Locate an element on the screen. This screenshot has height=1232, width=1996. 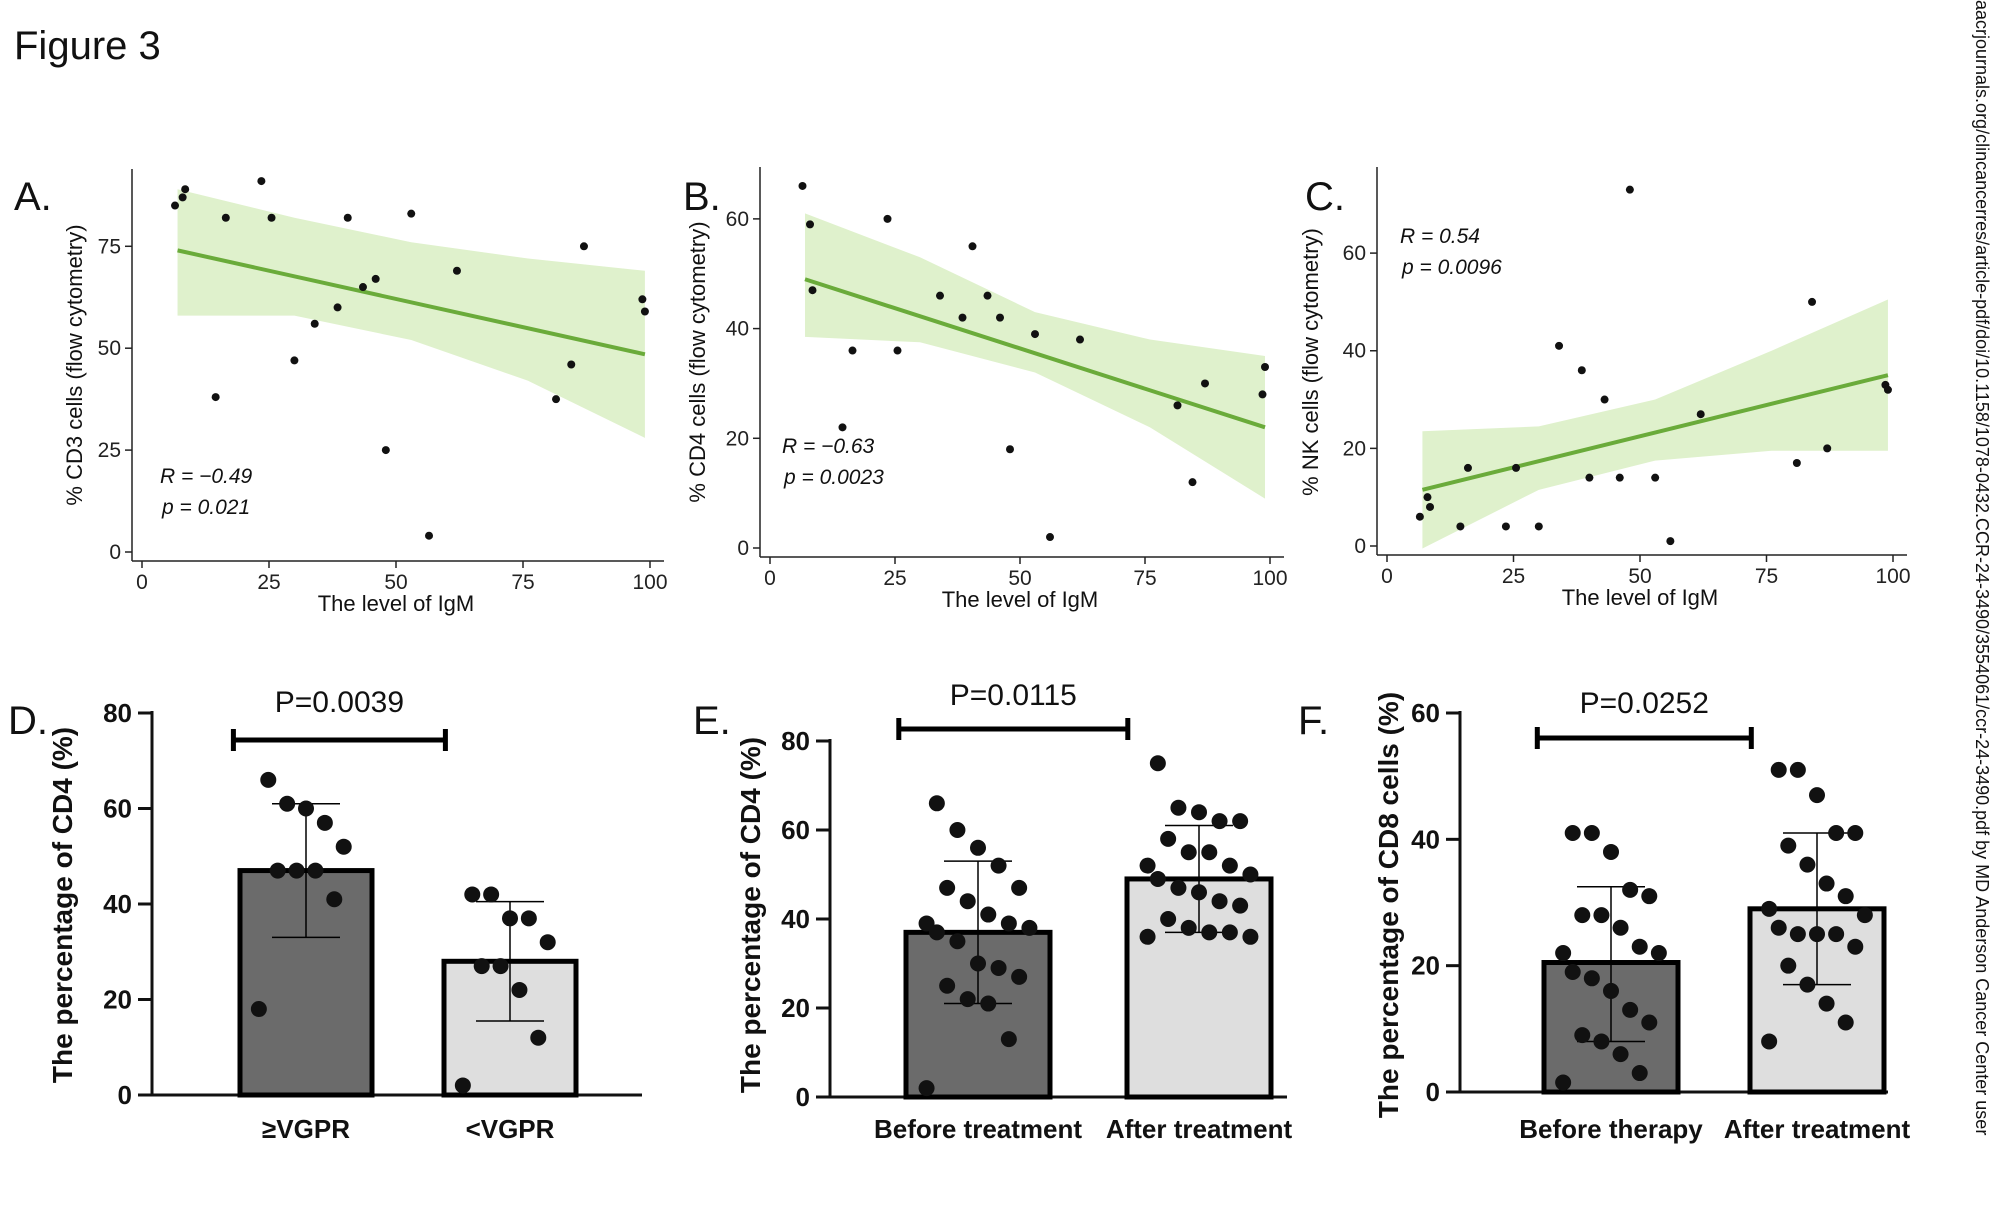
y-axis-title: % NK cells (flow cytometry) is located at coordinates (1310, 362).